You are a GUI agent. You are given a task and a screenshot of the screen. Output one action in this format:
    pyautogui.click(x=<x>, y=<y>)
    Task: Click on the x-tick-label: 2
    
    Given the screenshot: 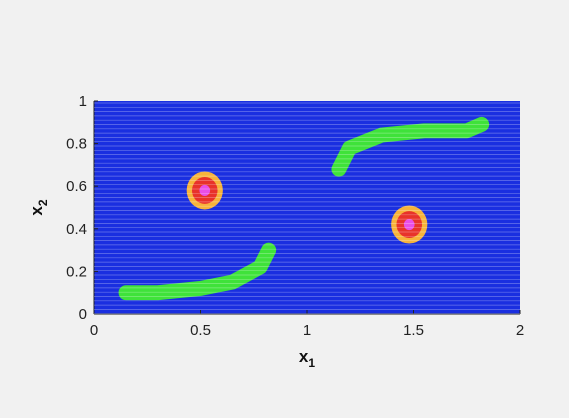 What is the action you would take?
    pyautogui.click(x=520, y=330)
    